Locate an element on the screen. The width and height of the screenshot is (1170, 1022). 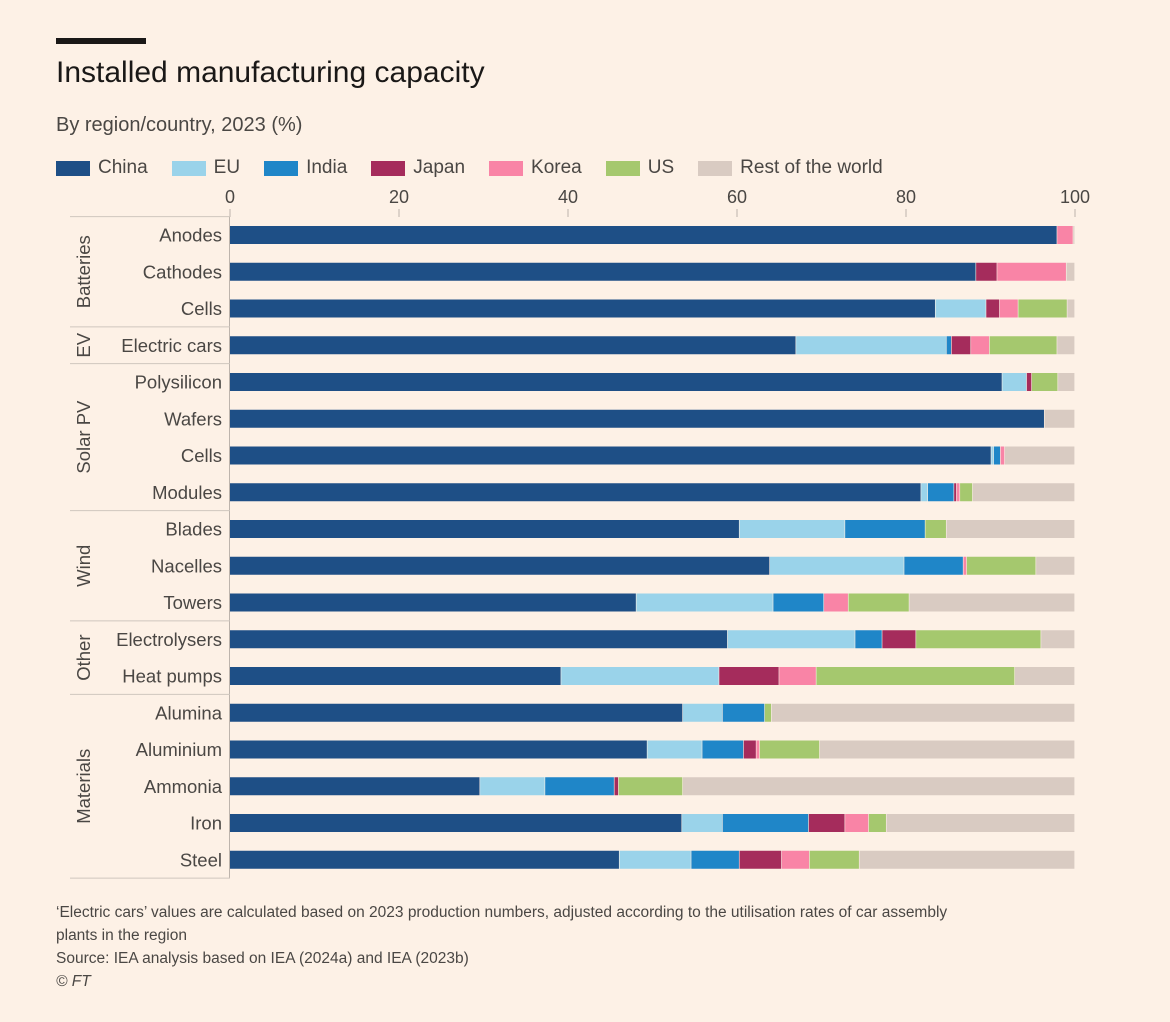
group-label-materials: Materials is located at coordinates (83, 786).